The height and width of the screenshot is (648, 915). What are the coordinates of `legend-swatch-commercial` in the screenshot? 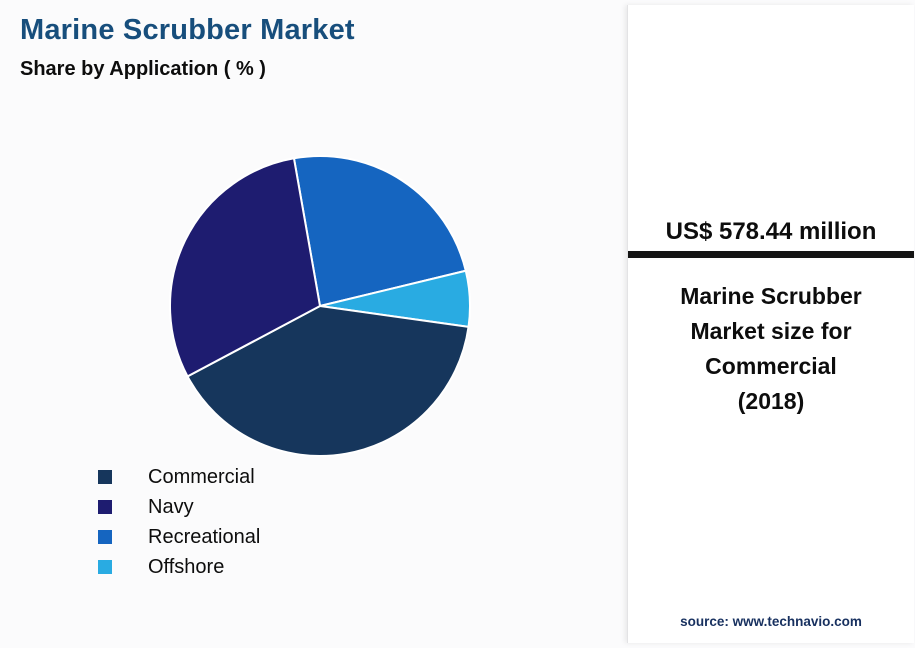 It's located at (105, 477).